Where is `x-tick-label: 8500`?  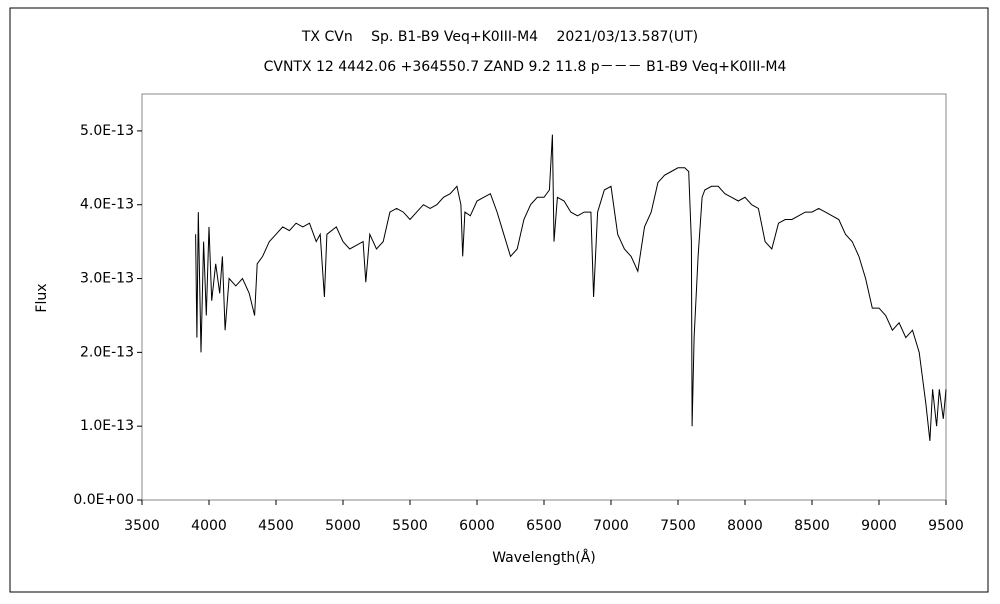
x-tick-label: 8500 is located at coordinates (812, 526).